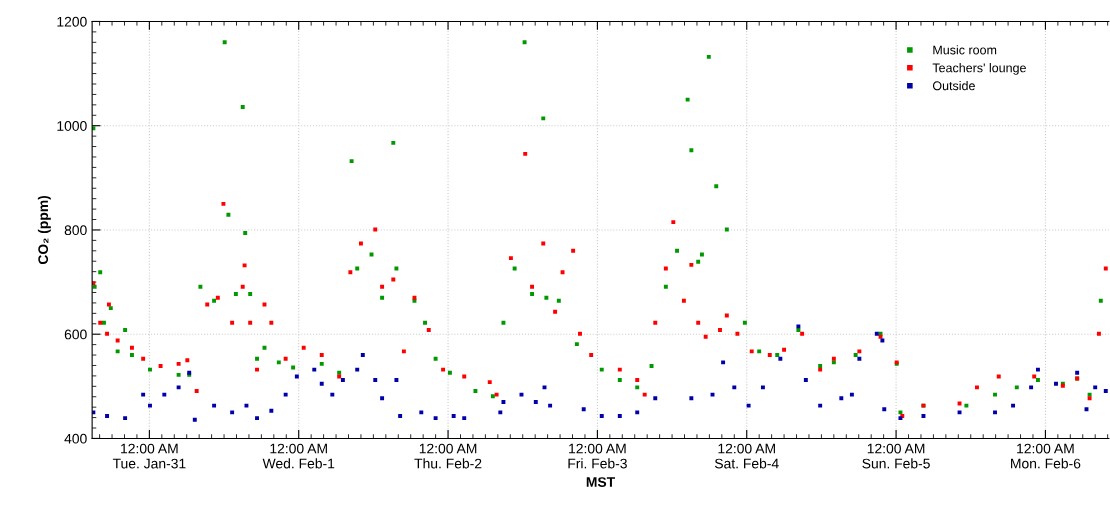 The width and height of the screenshot is (1110, 511). I want to click on x-tick-label: 12:00 AM Wed. Feb-1, so click(298, 456).